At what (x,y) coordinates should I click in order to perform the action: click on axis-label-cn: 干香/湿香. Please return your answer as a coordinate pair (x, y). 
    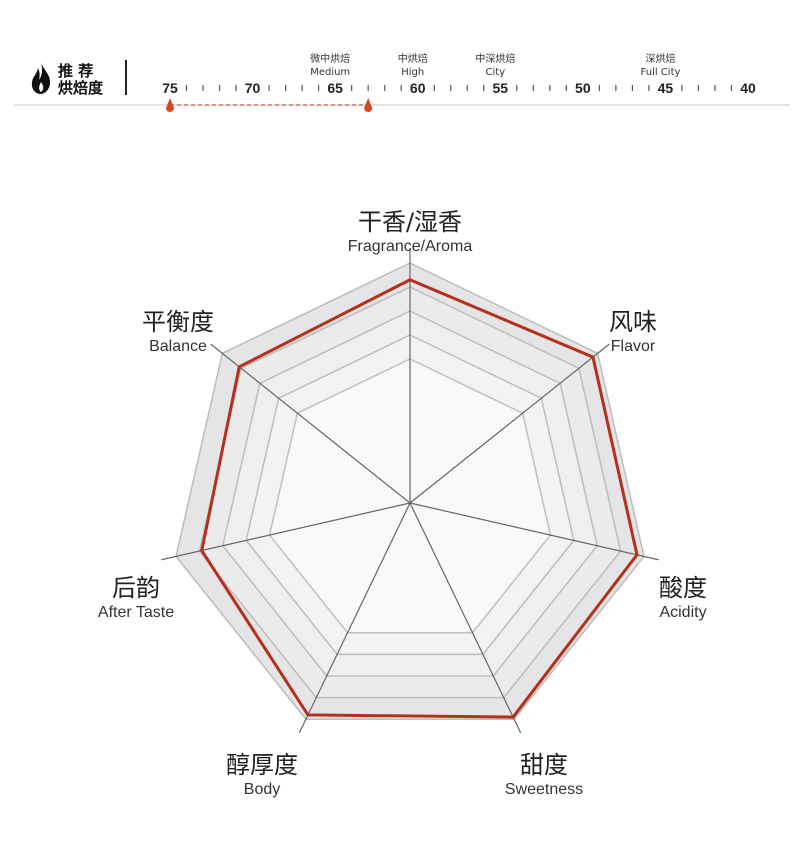
    Looking at the image, I should click on (410, 222).